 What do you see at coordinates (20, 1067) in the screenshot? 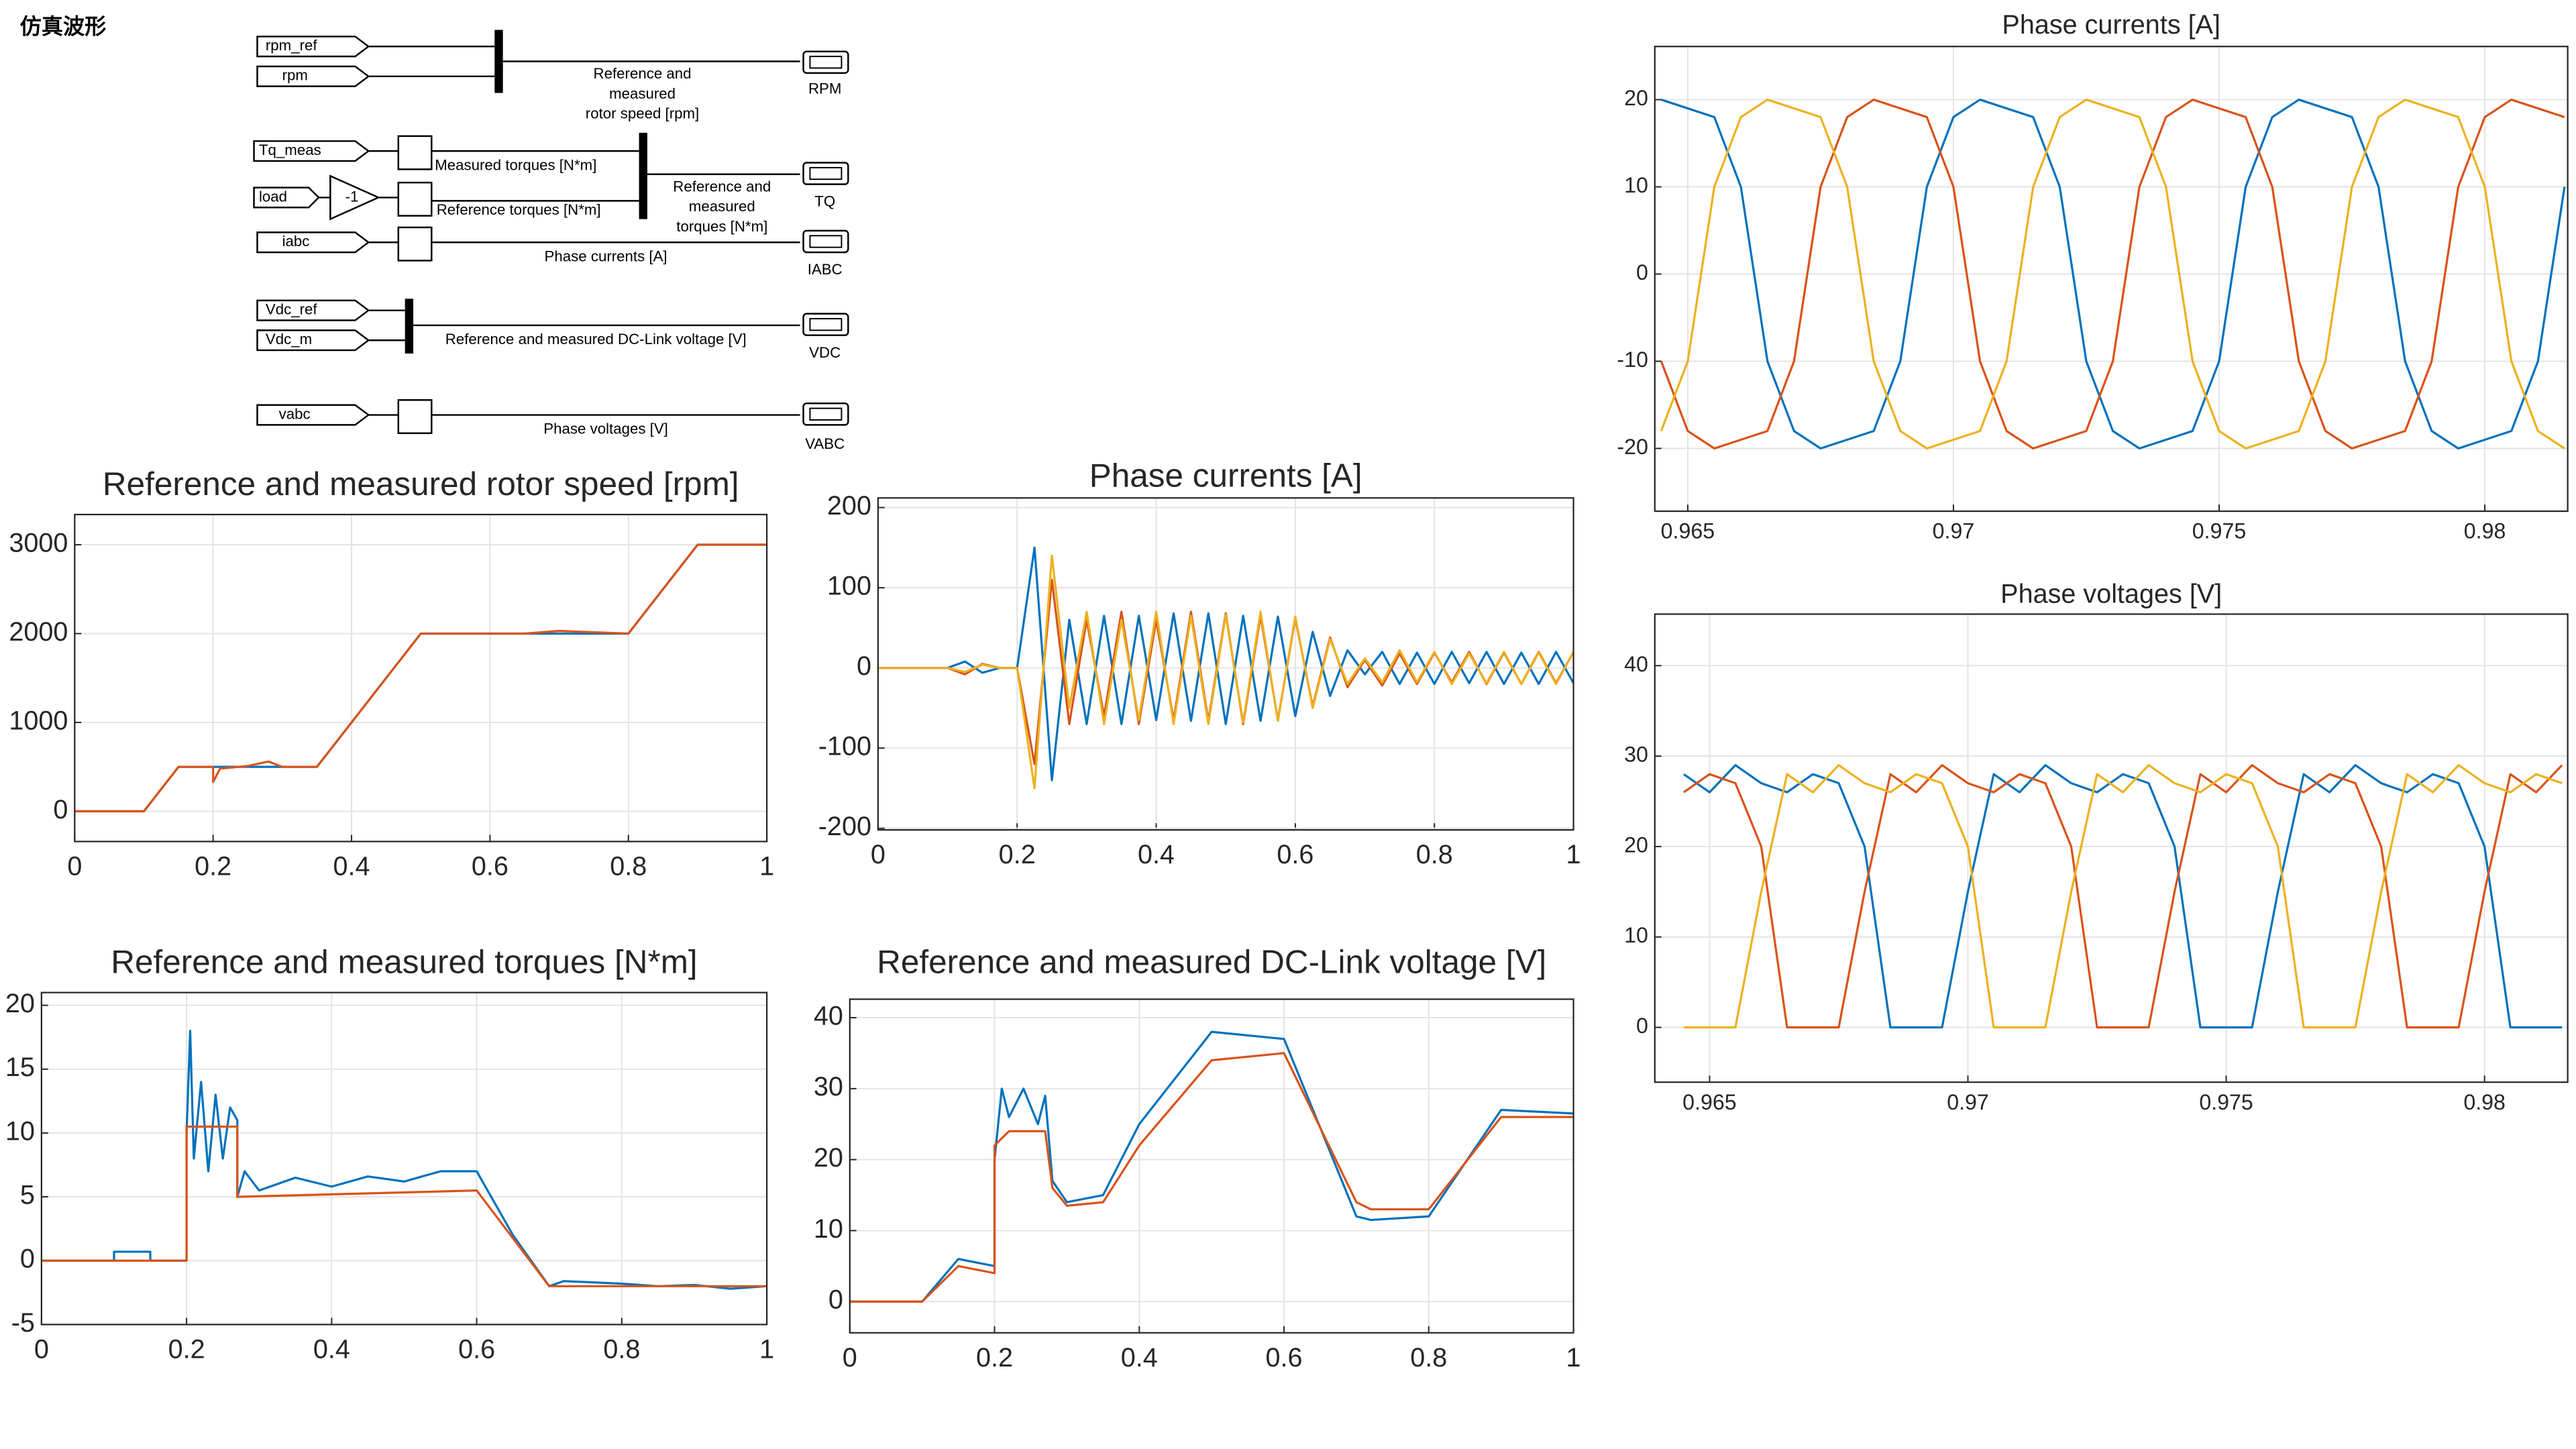
I see `y-tick-label: 15` at bounding box center [20, 1067].